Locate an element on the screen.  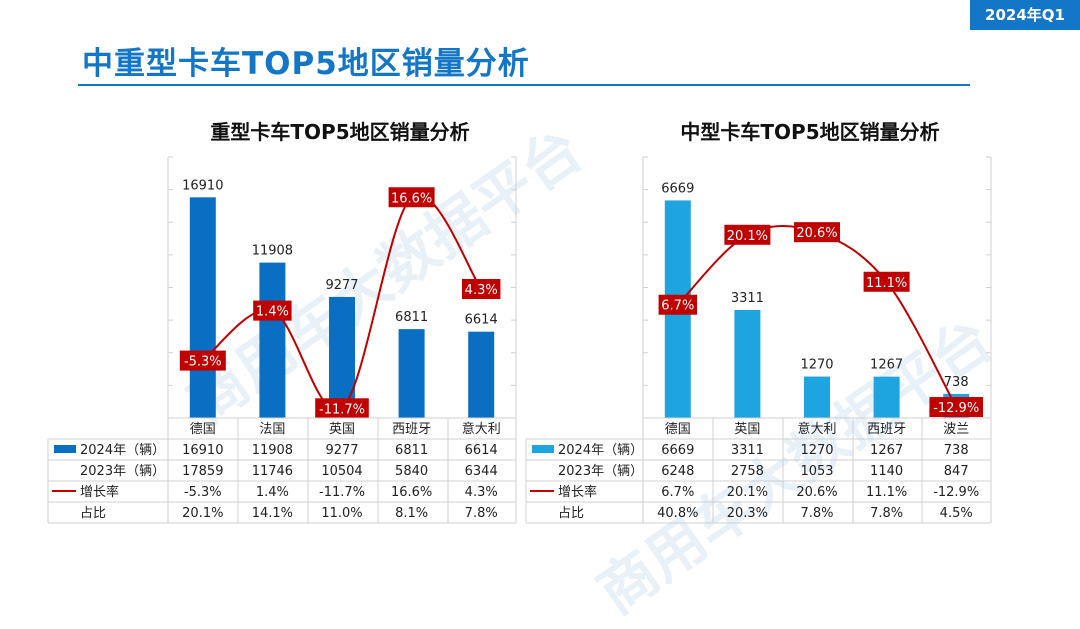
growth-label: -5.3% is located at coordinates (203, 362).